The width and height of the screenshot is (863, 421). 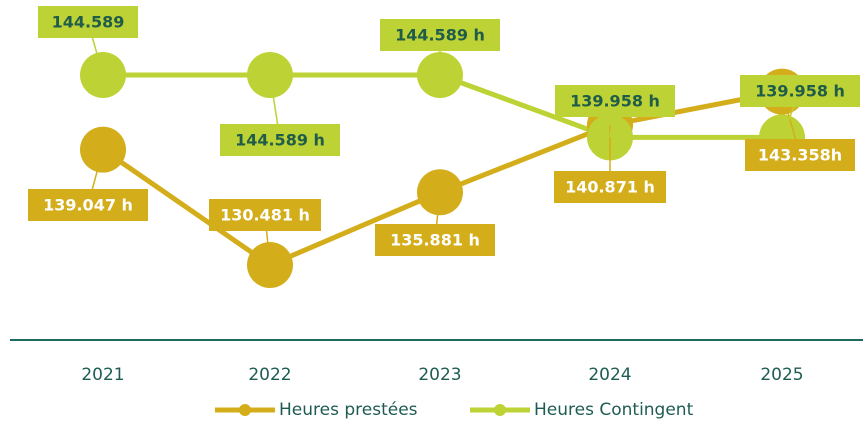 I want to click on legend-label: Heures prestées, so click(x=348, y=410).